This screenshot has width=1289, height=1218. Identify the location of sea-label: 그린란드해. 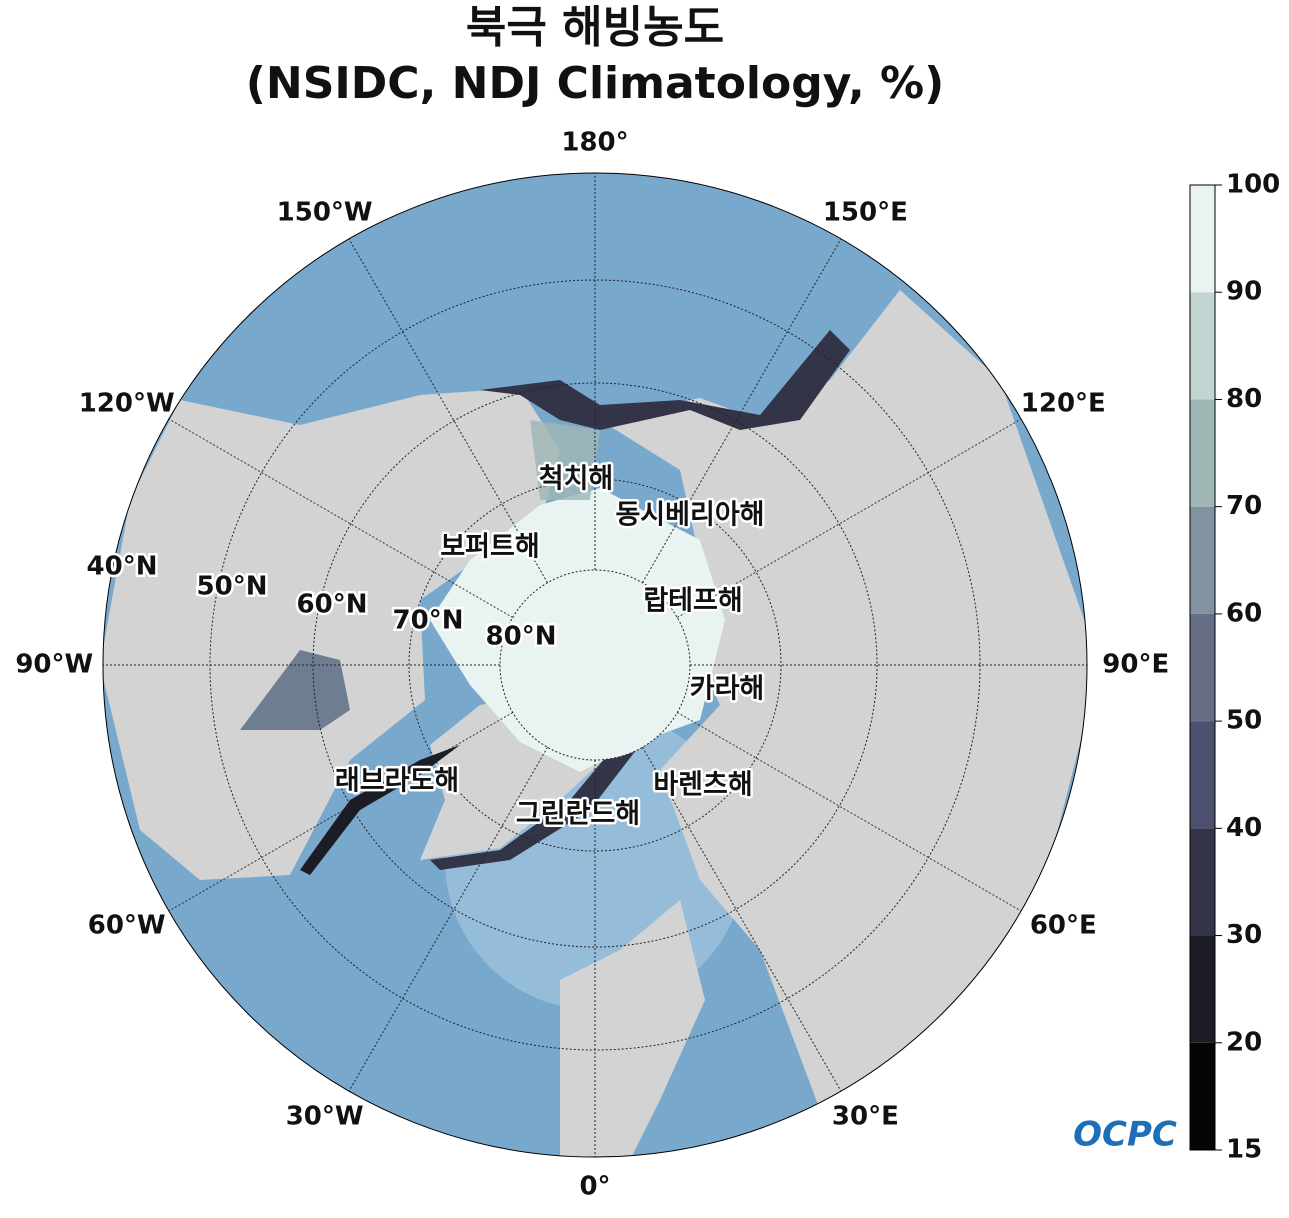
(578, 814).